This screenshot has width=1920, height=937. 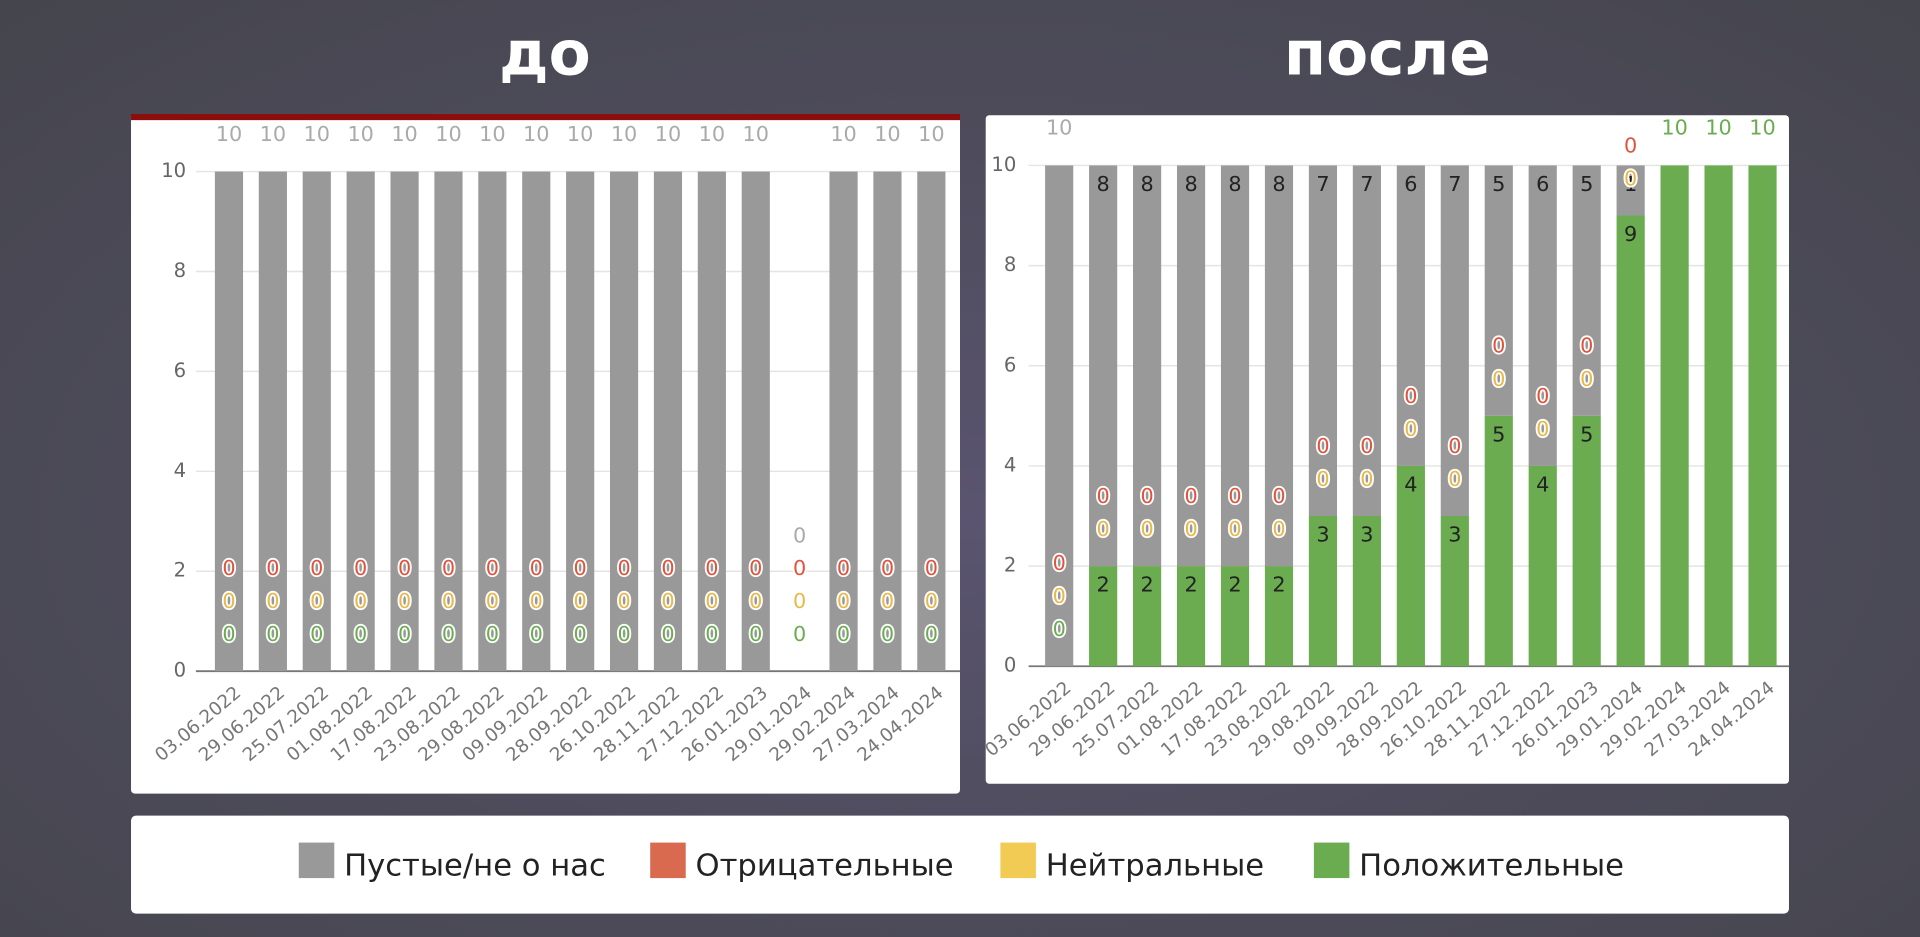 I want to click on data-label: 7, so click(x=1322, y=184).